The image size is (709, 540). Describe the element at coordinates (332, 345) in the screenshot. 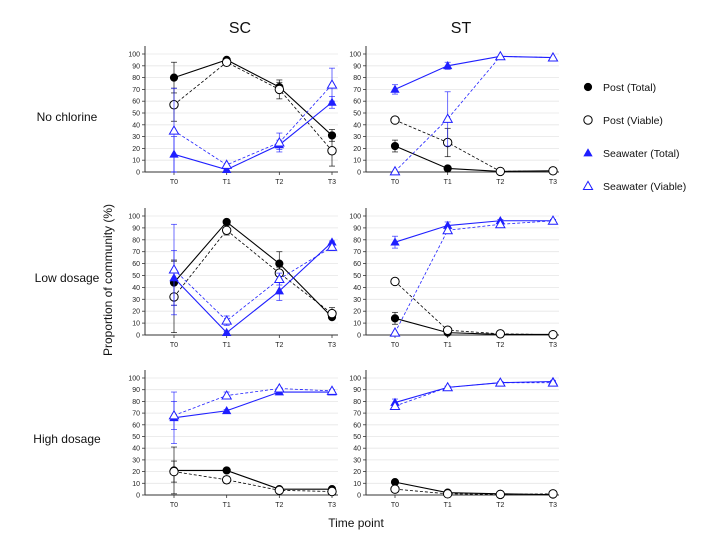

I see `x-tick-label: T3` at that location.